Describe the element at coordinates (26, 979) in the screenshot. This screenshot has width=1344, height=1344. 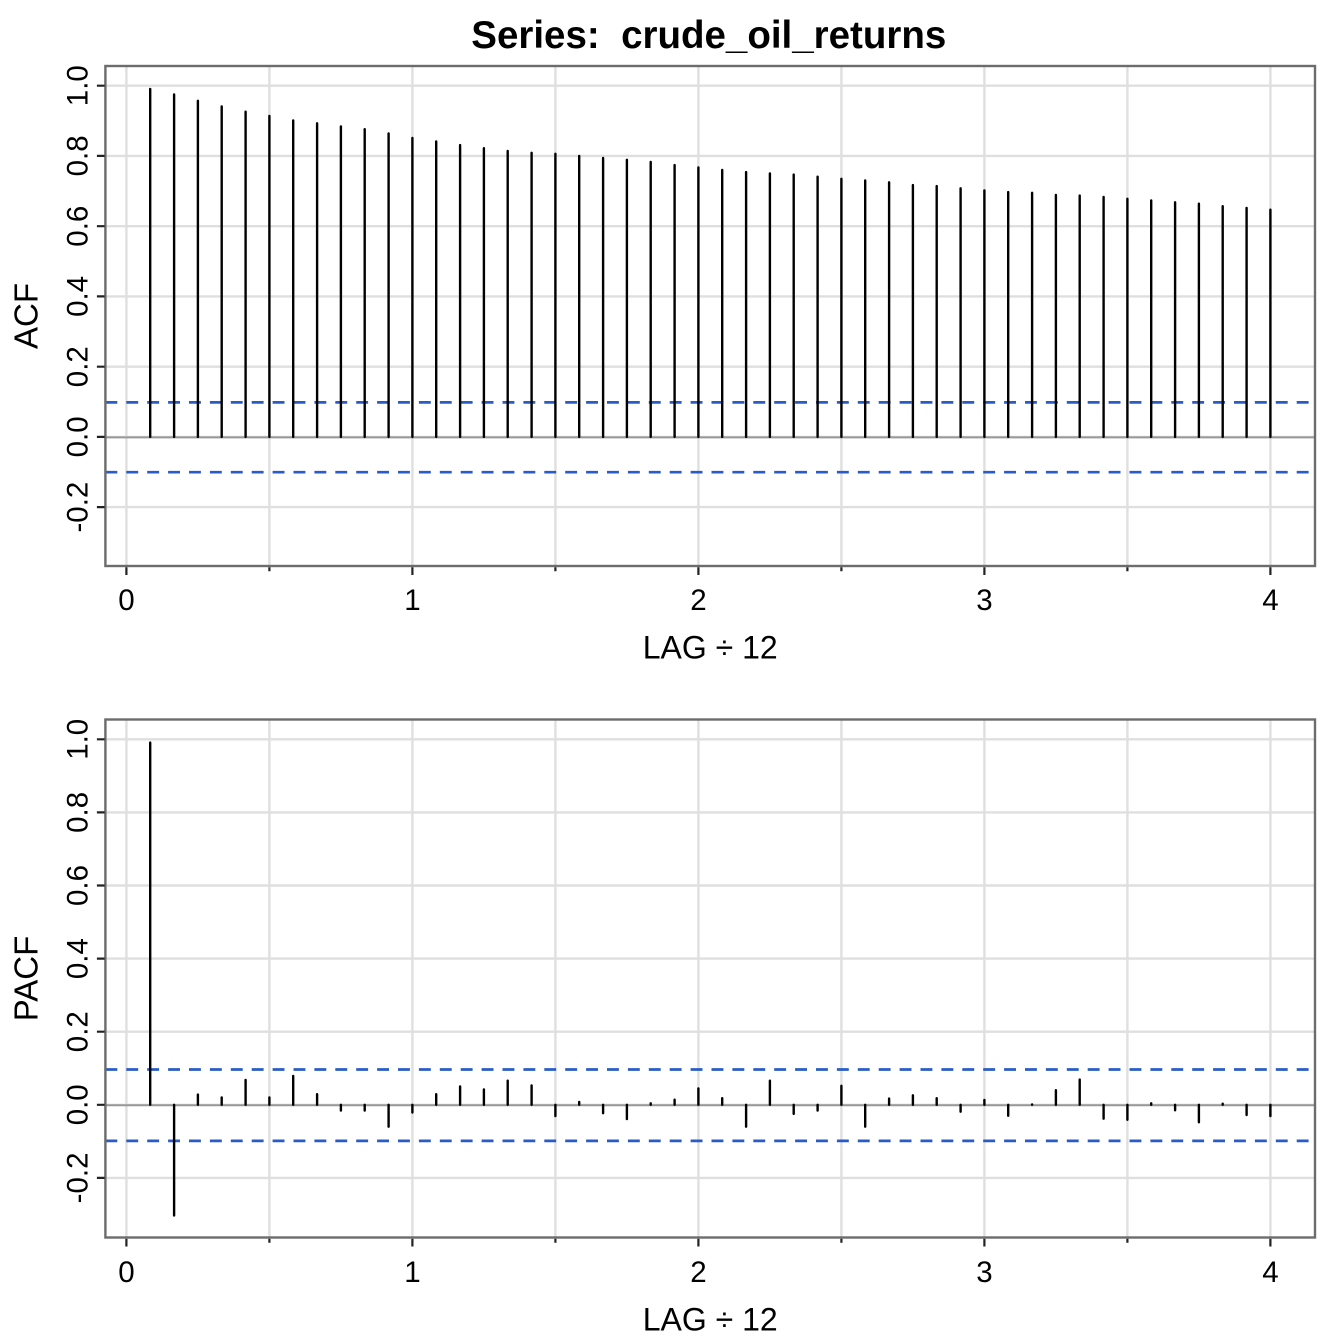
I see `svg-text: PACF` at that location.